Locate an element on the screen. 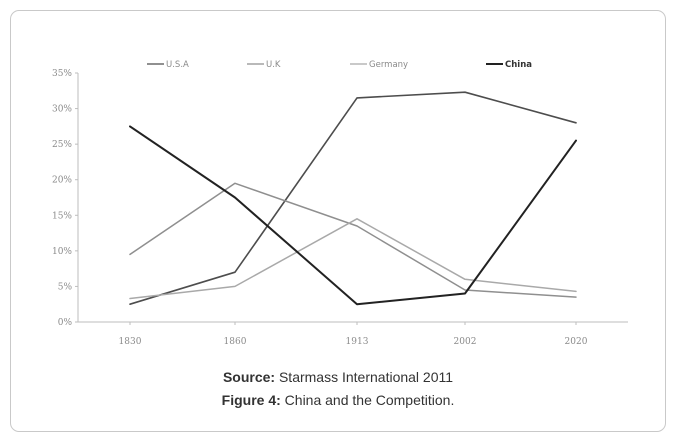 This screenshot has height=432, width=676. y-tick-label: 10% is located at coordinates (62, 252).